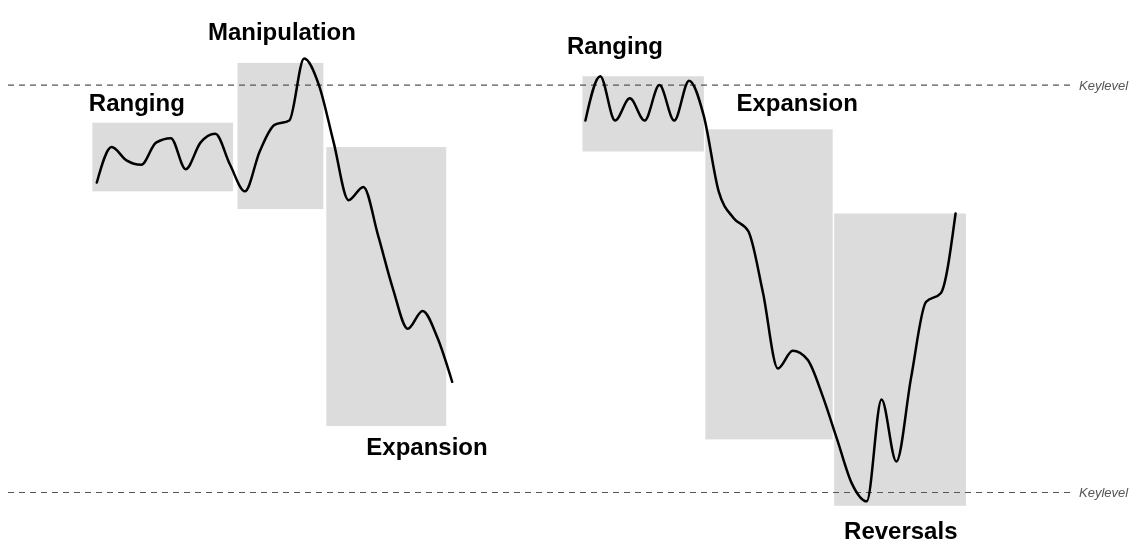  What do you see at coordinates (901, 531) in the screenshot?
I see `text: Reversals` at bounding box center [901, 531].